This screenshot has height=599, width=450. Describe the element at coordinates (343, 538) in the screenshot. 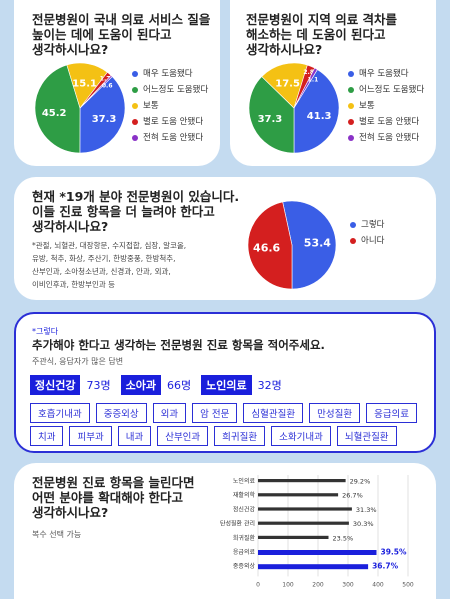

I see `bar-value-label: 23.5%` at that location.